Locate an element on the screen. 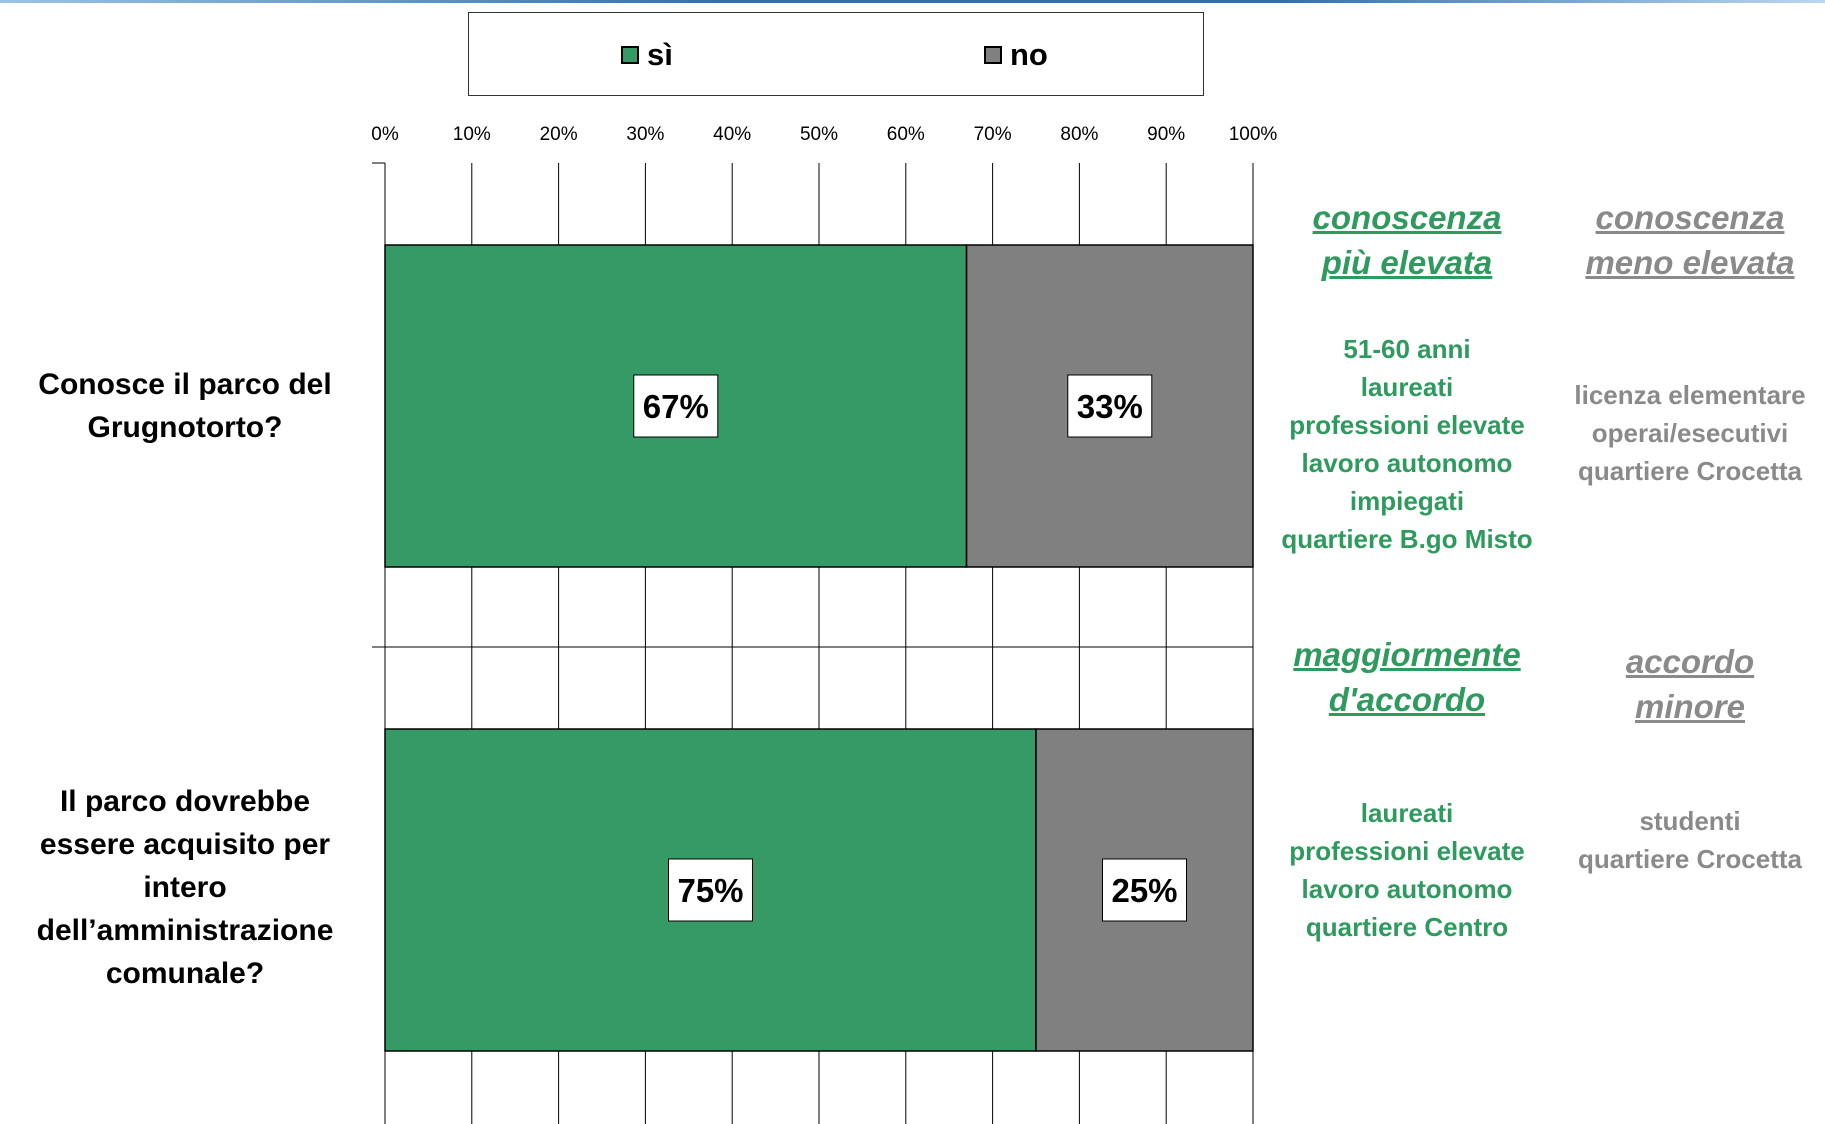 The width and height of the screenshot is (1825, 1124). x-tick-label: 10% is located at coordinates (472, 134).